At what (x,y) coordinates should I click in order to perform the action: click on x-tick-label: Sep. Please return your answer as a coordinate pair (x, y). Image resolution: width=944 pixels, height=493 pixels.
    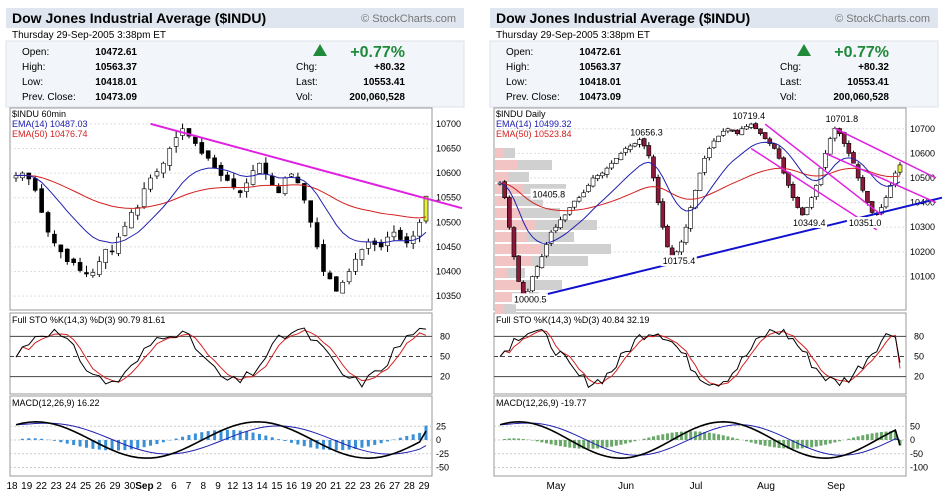
    Looking at the image, I should click on (144, 486).